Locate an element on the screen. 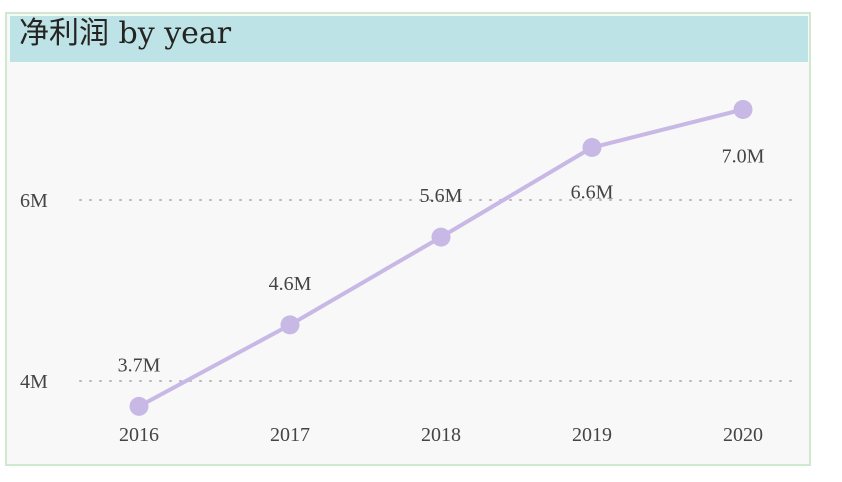  x-tick-label: 2016 is located at coordinates (139, 435).